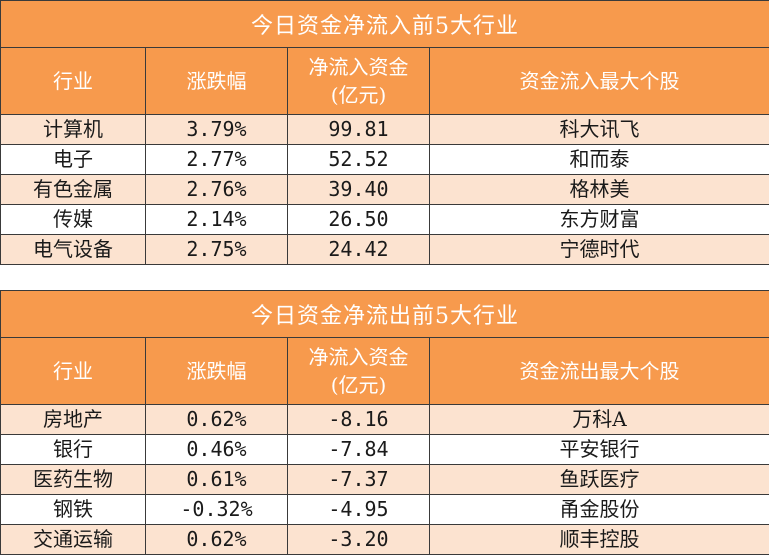 Image resolution: width=769 pixels, height=555 pixels. I want to click on outflow-header-change: 涨跌幅, so click(216, 371).